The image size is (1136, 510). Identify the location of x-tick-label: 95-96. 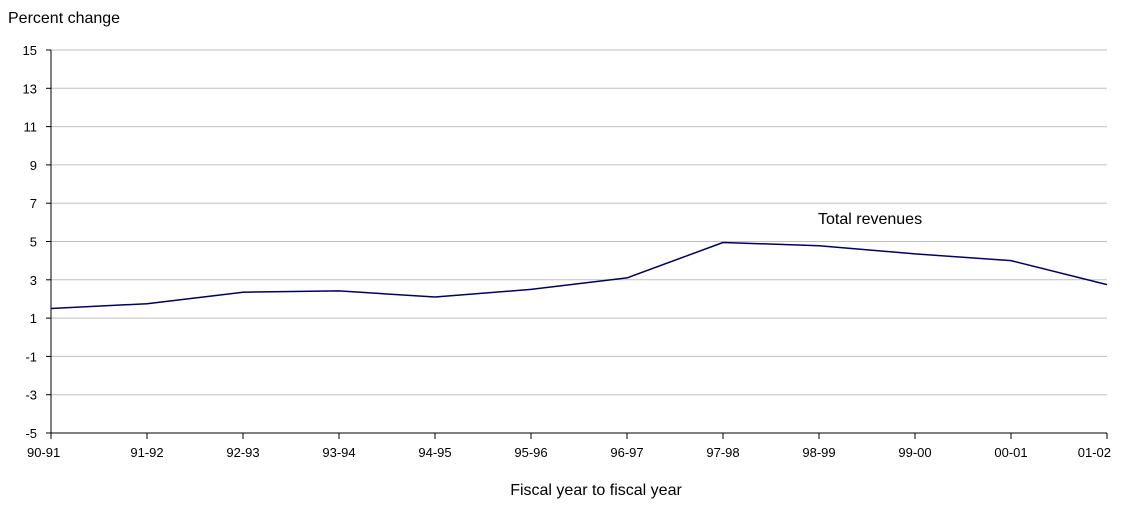
(530, 452).